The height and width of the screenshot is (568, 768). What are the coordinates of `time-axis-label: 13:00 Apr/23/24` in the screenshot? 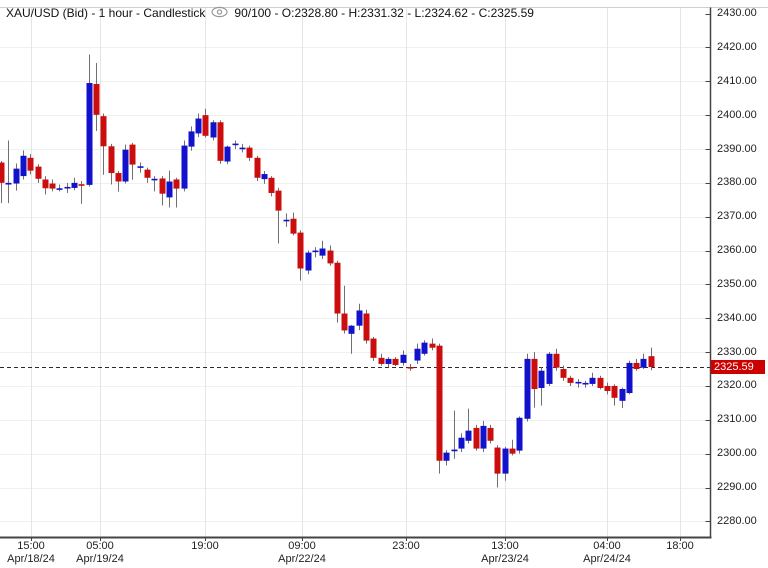 It's located at (505, 553).